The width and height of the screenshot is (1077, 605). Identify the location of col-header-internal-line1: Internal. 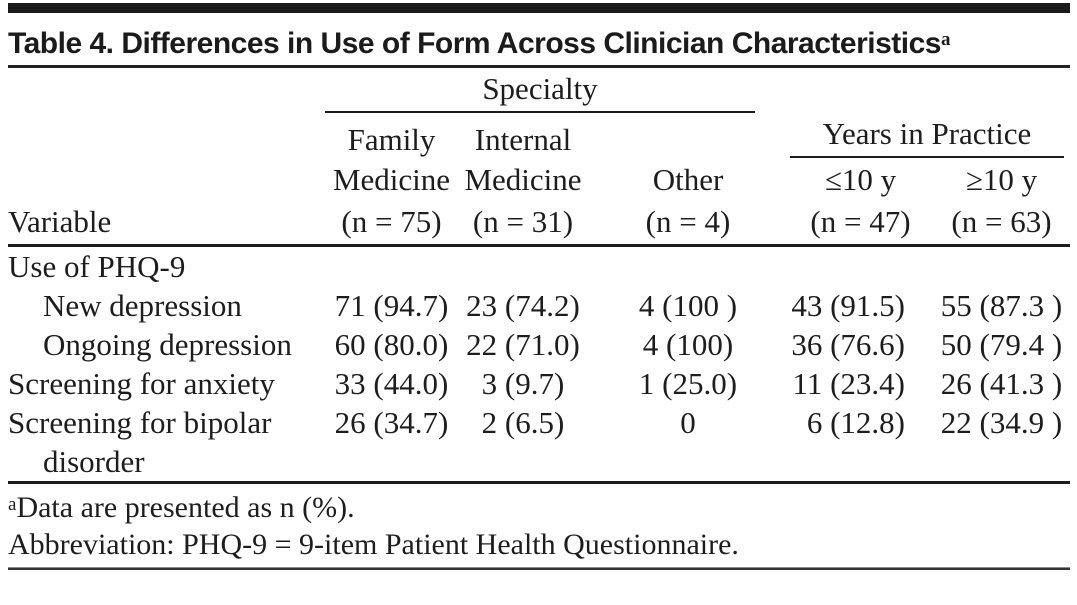
(523, 139).